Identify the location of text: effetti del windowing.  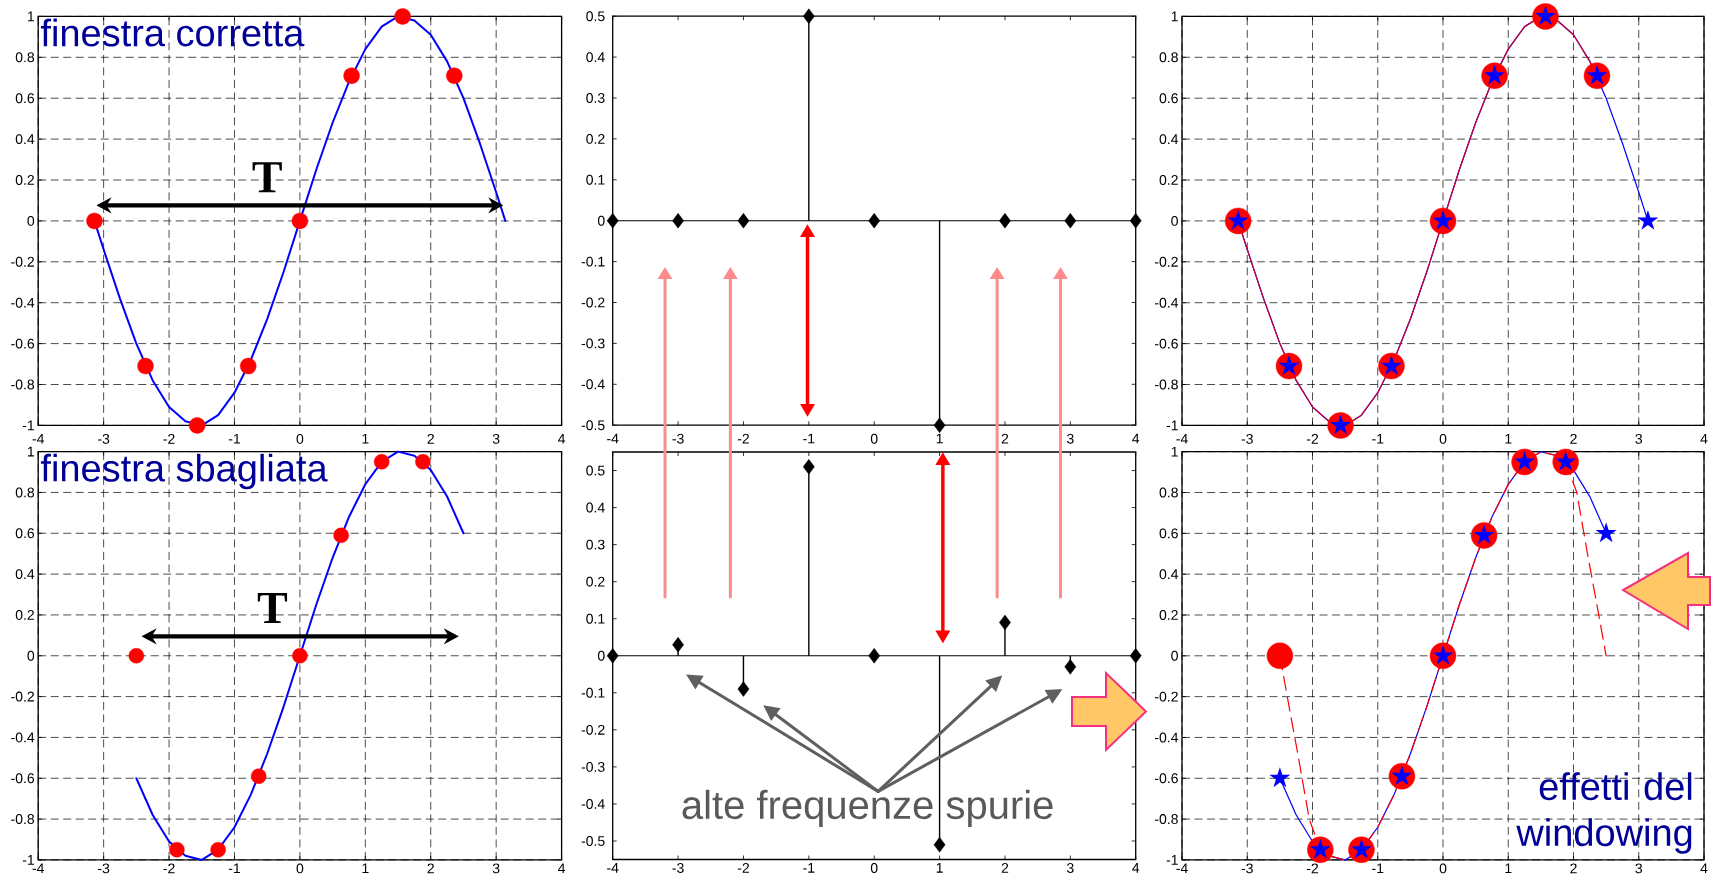
(1604, 813).